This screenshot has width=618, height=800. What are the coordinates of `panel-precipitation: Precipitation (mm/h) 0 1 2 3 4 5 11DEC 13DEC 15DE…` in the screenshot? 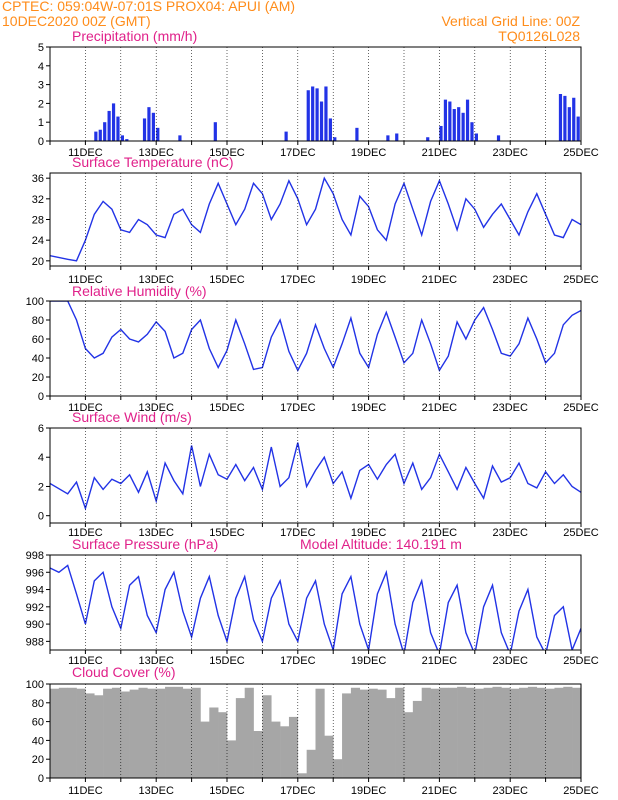 It's located at (318, 93).